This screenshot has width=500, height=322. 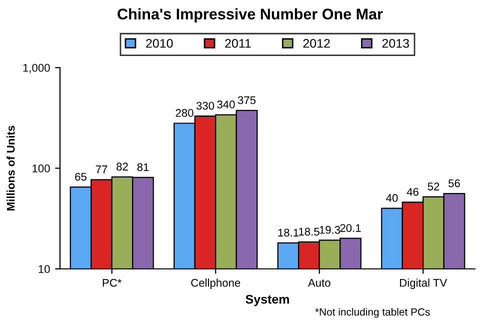 What do you see at coordinates (10, 168) in the screenshot?
I see `y-axis-title: Millions of Units` at bounding box center [10, 168].